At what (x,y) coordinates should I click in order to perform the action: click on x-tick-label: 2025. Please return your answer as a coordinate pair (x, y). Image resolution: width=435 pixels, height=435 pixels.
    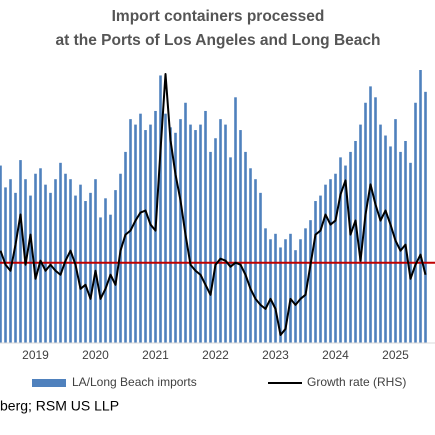
    Looking at the image, I should click on (395, 355).